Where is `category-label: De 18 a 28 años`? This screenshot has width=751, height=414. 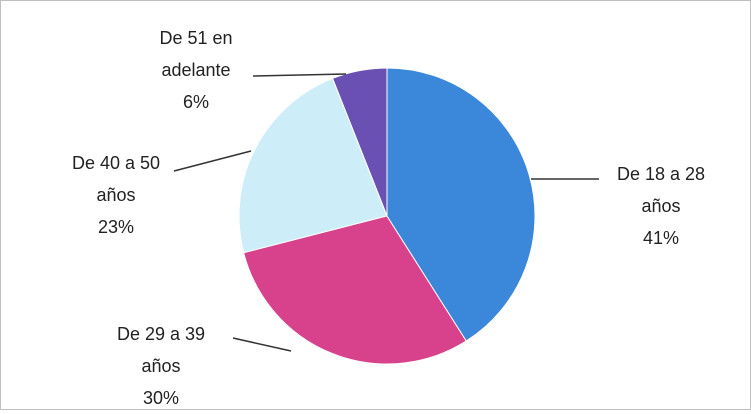 category-label: De 18 a 28 años is located at coordinates (661, 190).